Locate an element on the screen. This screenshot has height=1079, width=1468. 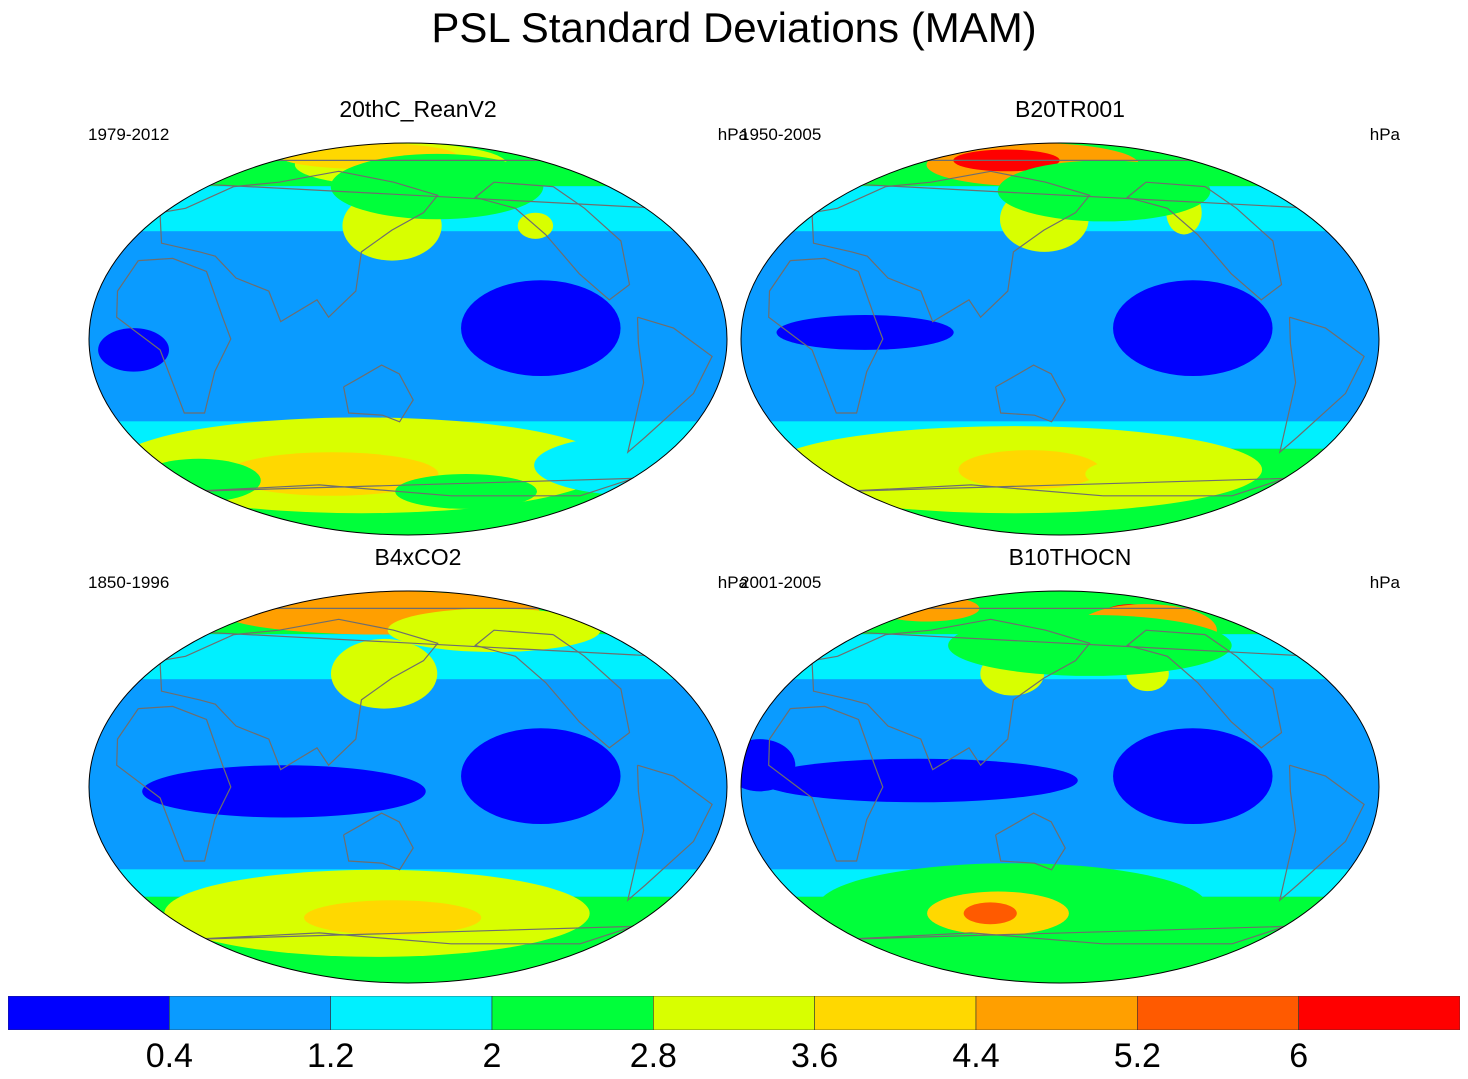
panel-title: B10THOCN is located at coordinates (1070, 557).